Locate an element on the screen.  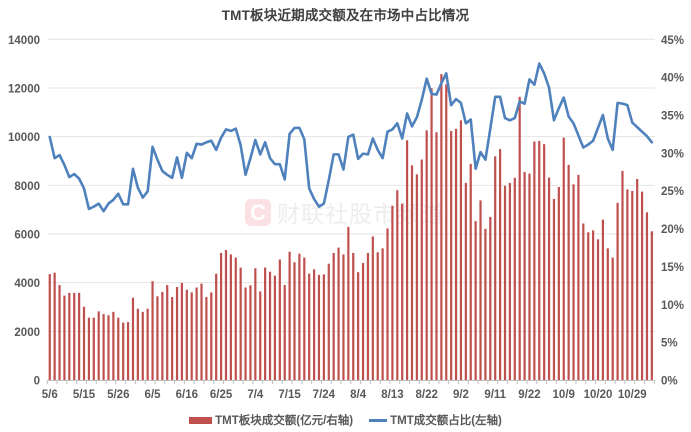
left-axis-tick-label: 6000 is located at coordinates (27, 235).